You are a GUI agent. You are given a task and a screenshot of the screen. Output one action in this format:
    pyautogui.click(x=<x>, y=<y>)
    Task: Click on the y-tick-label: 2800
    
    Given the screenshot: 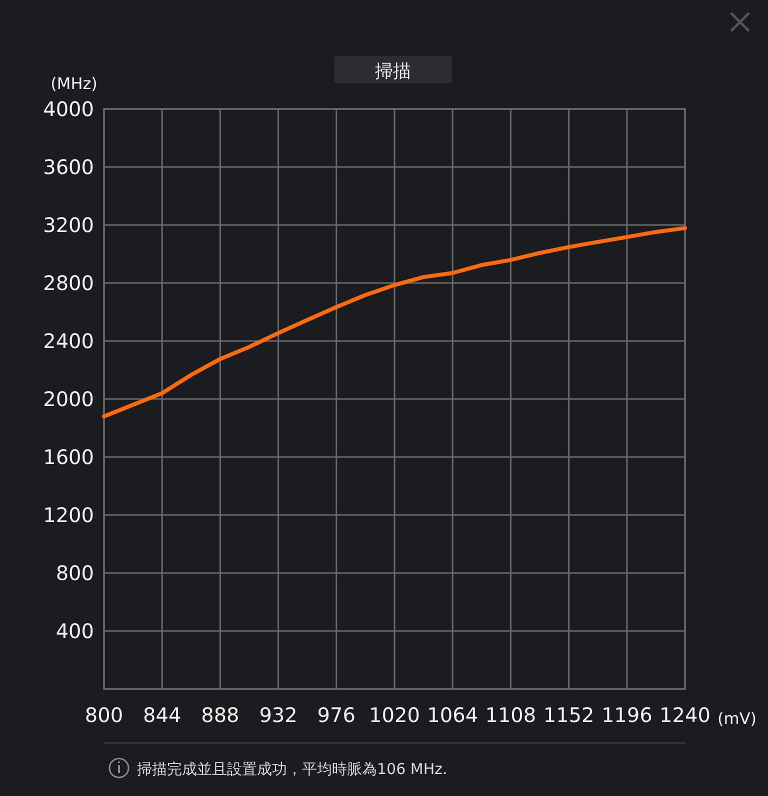 What is the action you would take?
    pyautogui.click(x=68, y=283)
    